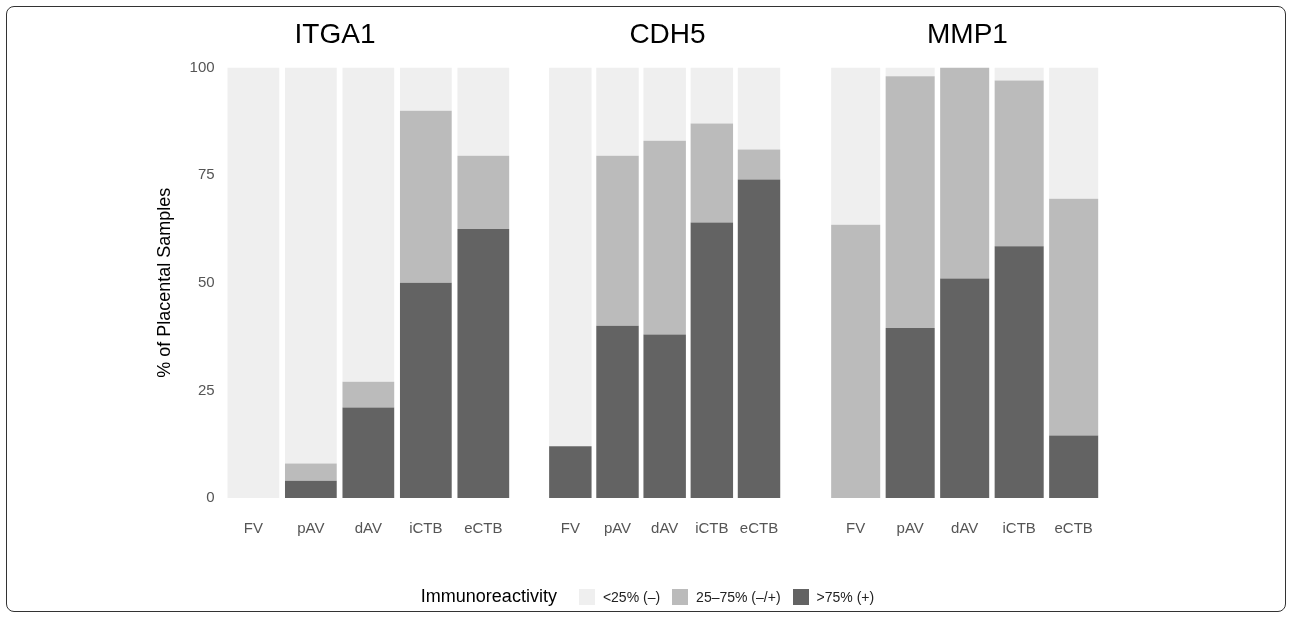  I want to click on legend-label: <25% (–), so click(631, 596).